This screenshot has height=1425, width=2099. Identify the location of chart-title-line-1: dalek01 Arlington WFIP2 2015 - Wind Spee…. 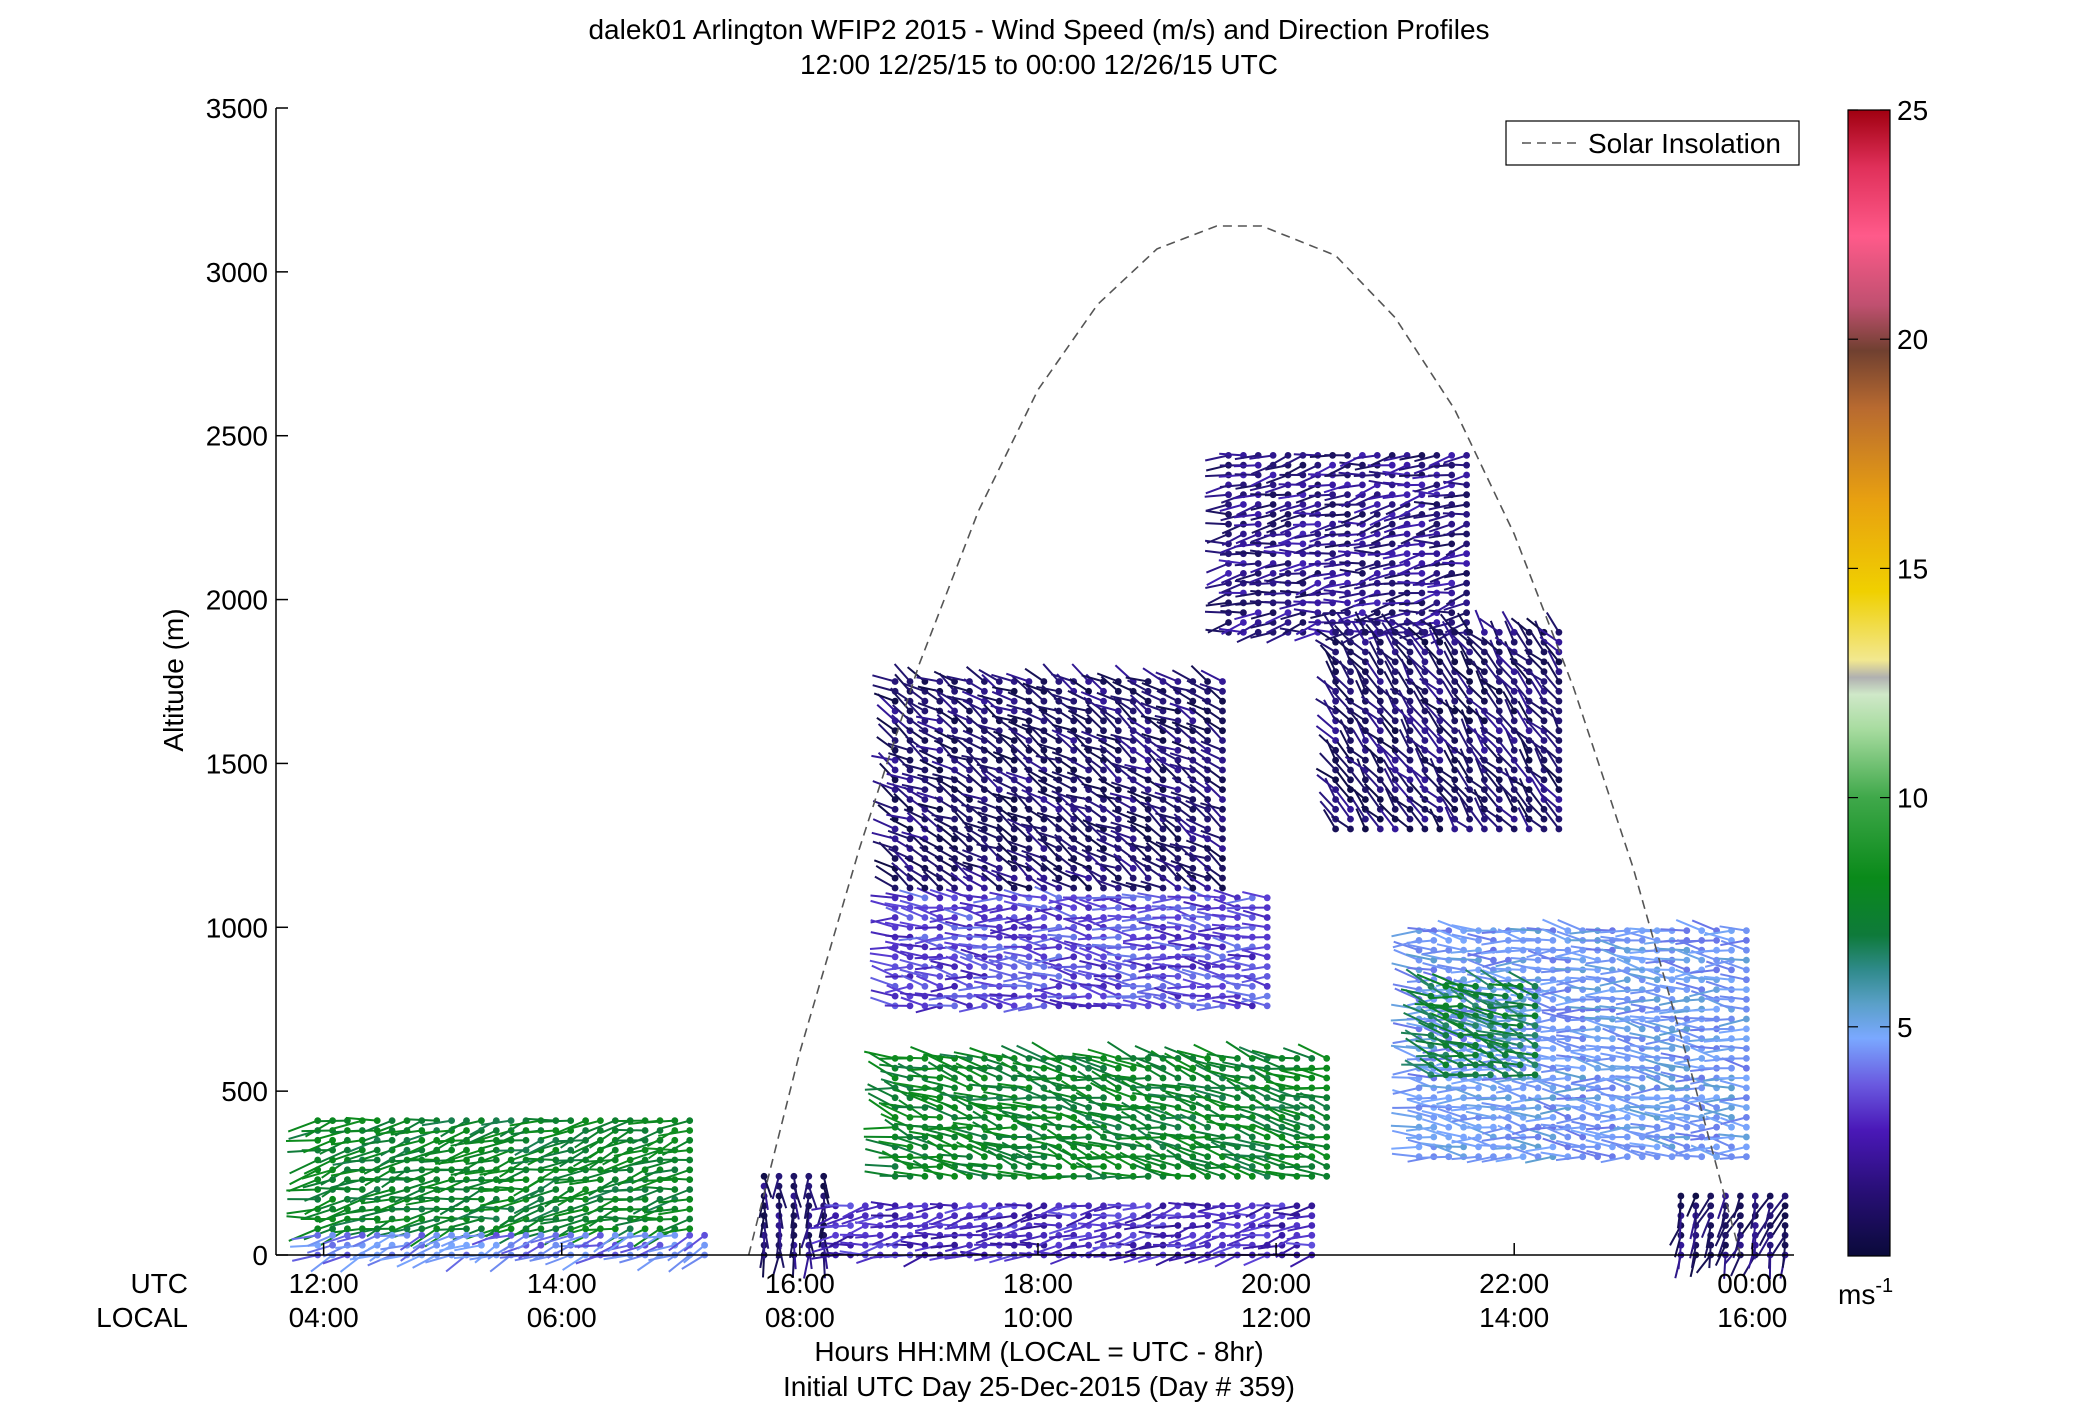
(1038, 29).